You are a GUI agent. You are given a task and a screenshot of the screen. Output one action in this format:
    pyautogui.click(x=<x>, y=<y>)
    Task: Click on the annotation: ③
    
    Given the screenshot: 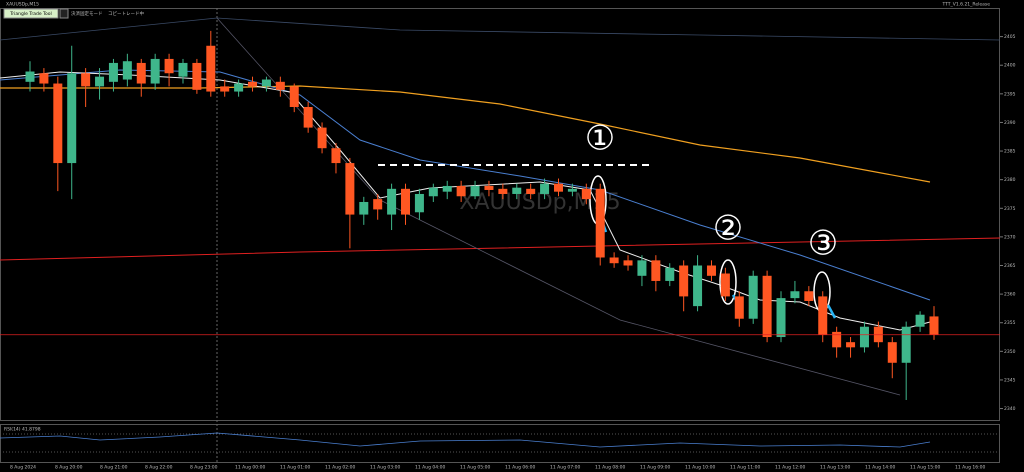 What is the action you would take?
    pyautogui.click(x=823, y=244)
    